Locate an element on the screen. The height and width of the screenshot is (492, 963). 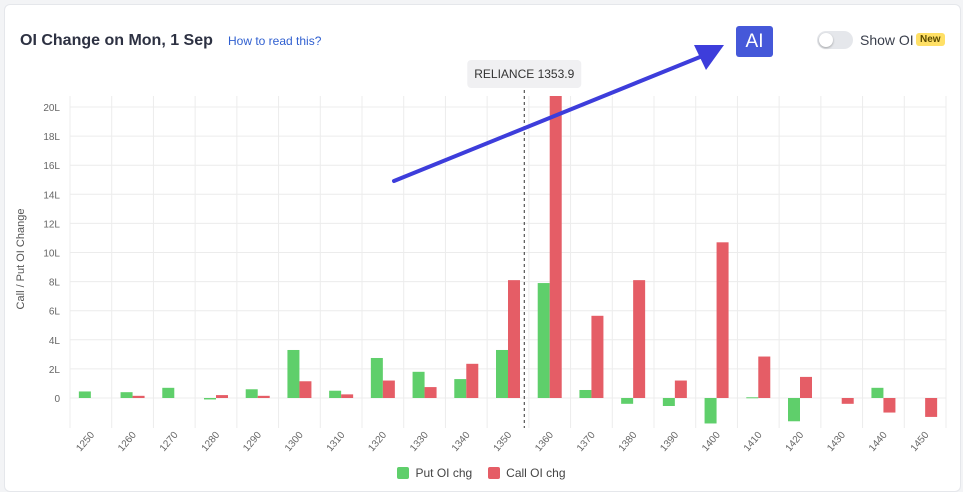
x-tick-label: 1350 is located at coordinates (503, 442).